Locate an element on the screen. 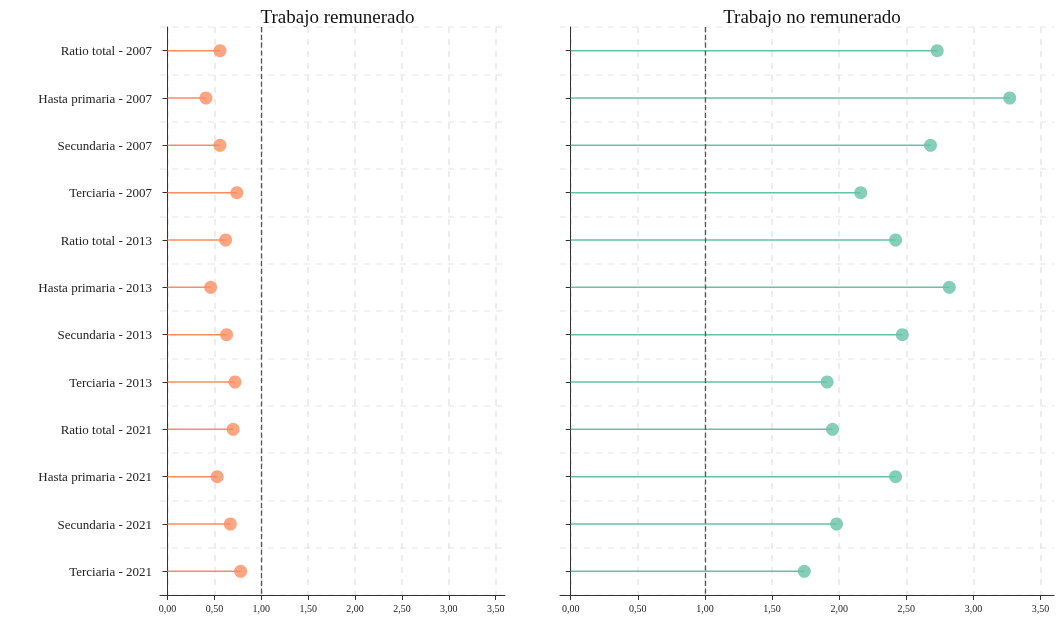  y-tick-label: Terciaria - 2013 is located at coordinates (110, 382).